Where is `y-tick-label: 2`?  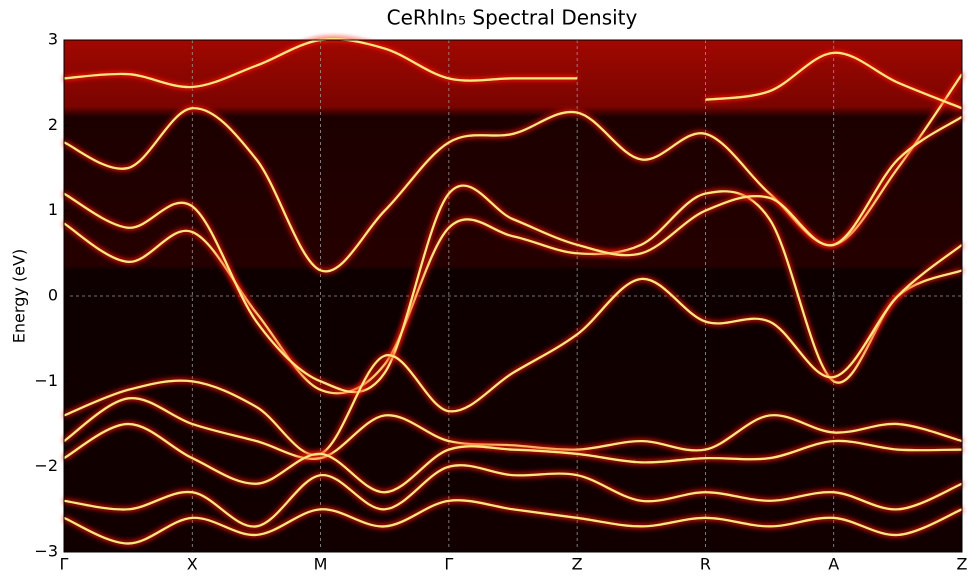 y-tick-label: 2 is located at coordinates (53, 124).